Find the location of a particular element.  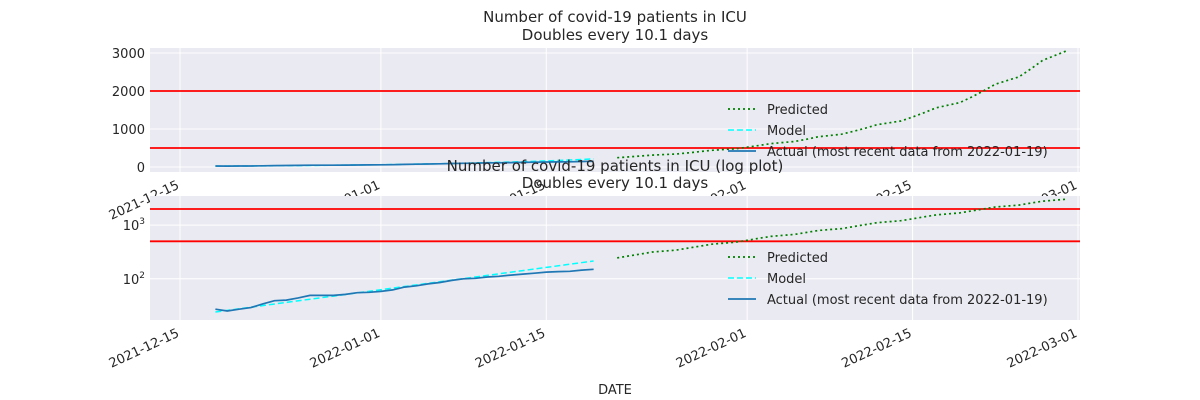

x-tick-label: 2022-01-15 is located at coordinates (510, 349).